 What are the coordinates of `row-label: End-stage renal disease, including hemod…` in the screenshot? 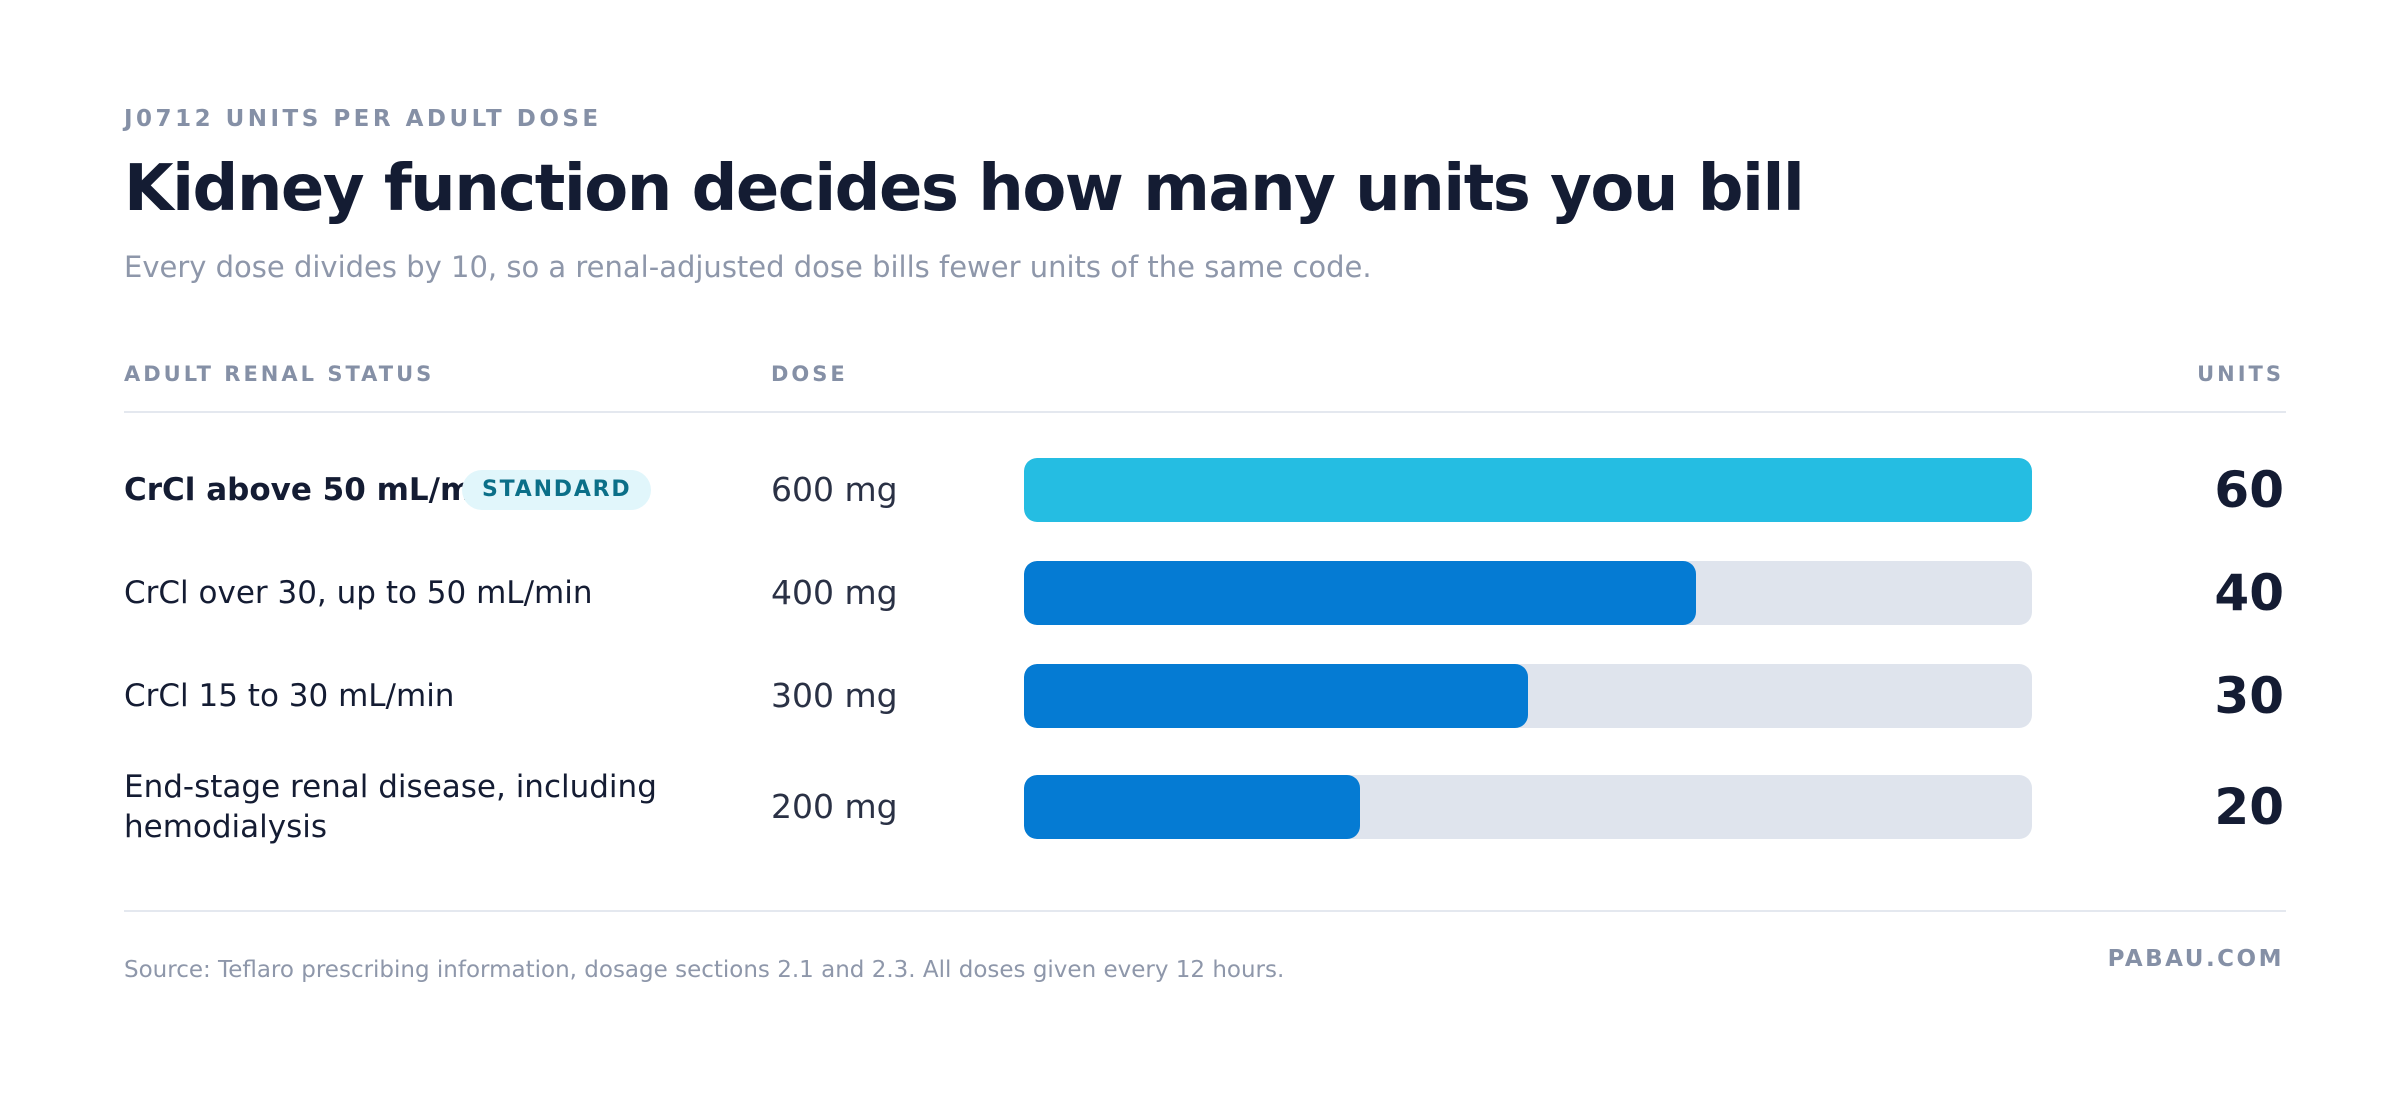 It's located at (390, 807).